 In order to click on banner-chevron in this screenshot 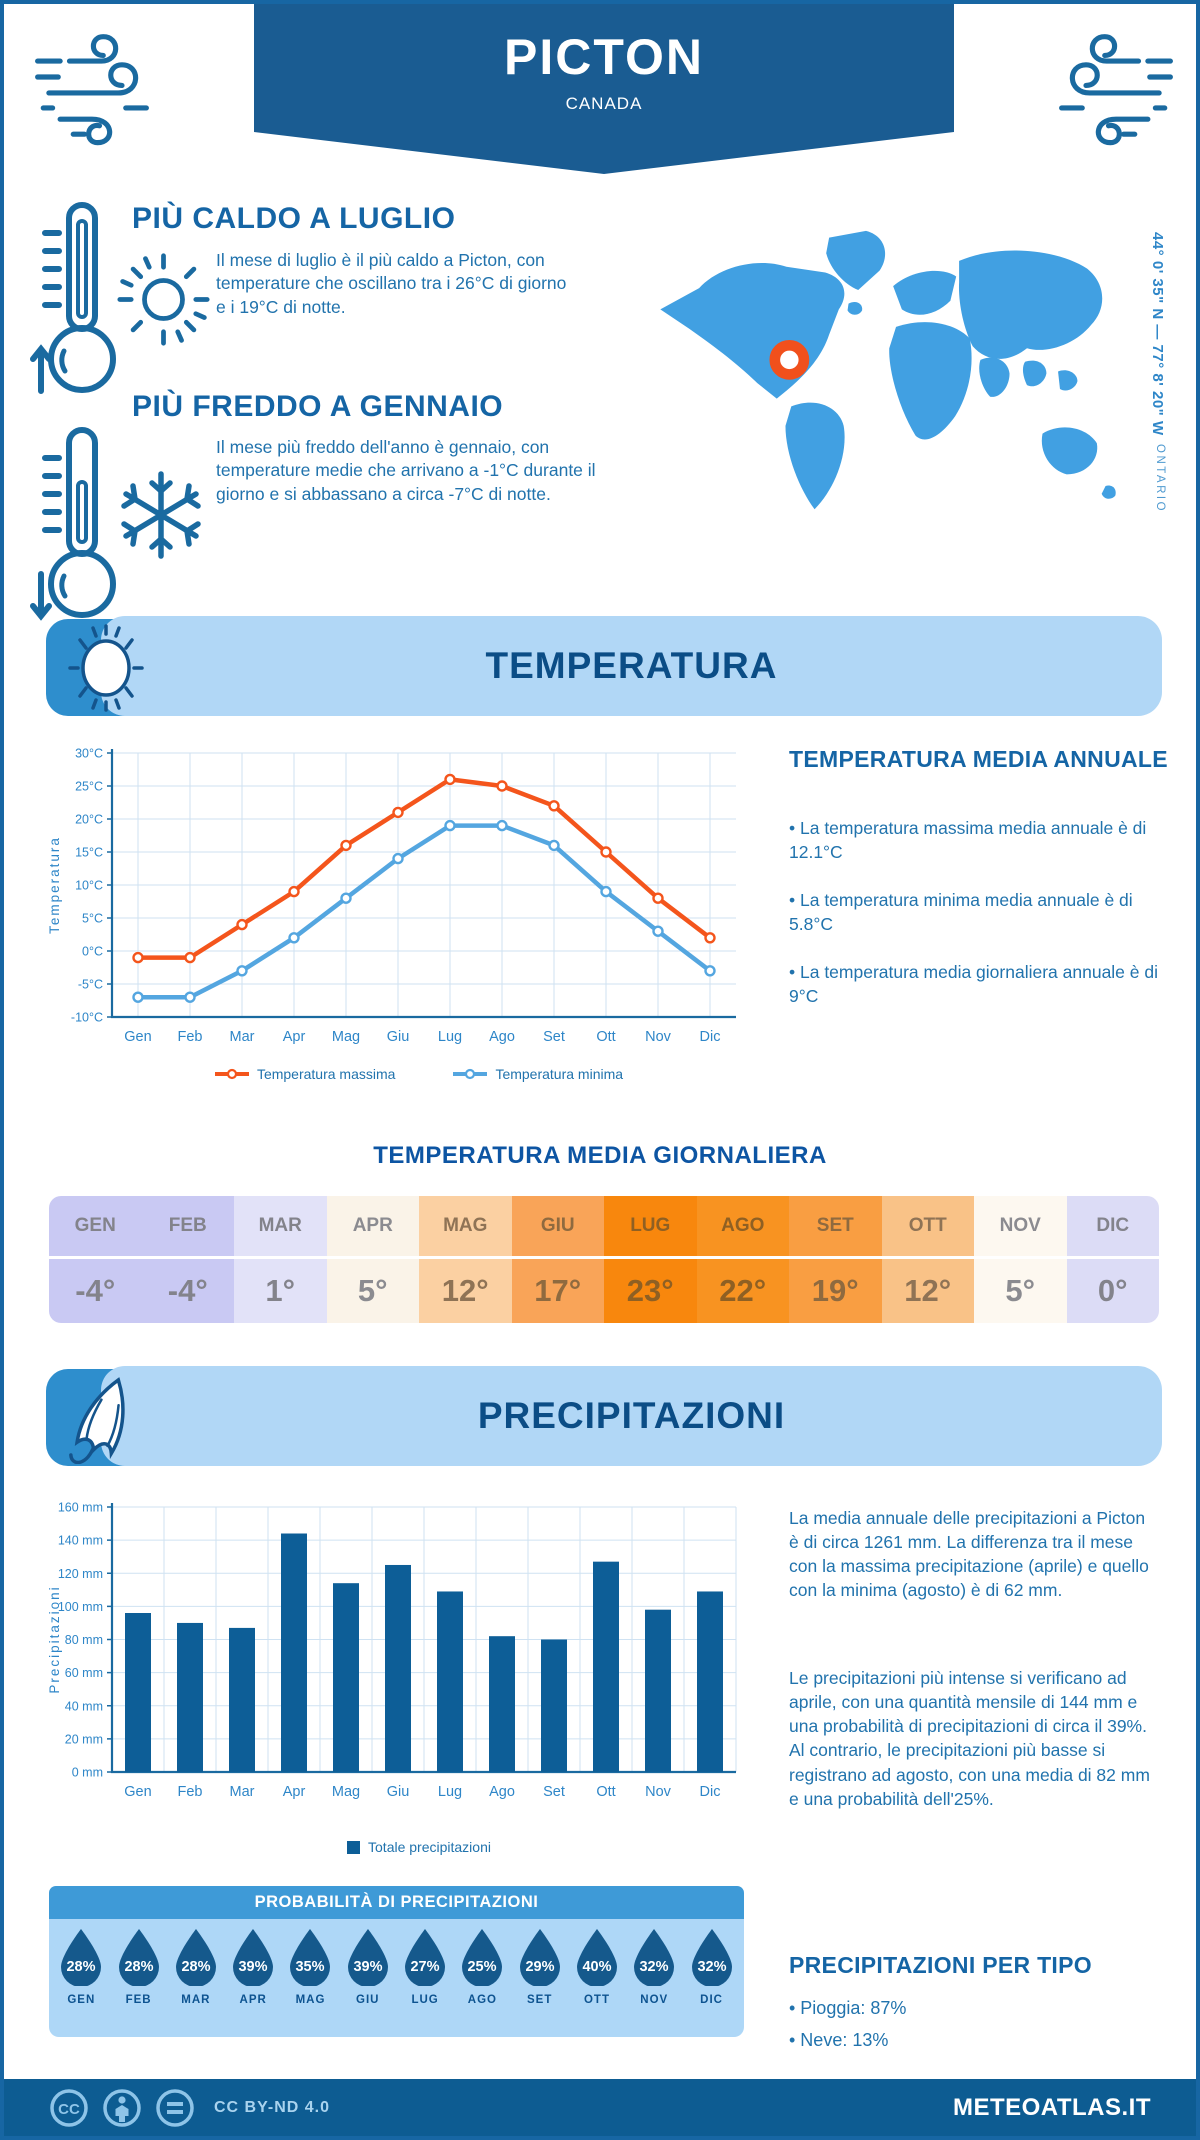, I will do `click(604, 153)`.